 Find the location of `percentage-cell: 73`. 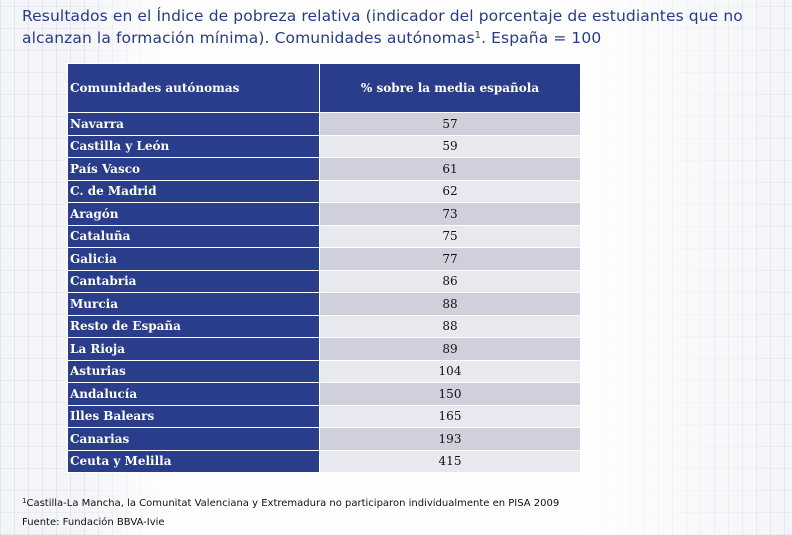

percentage-cell: 73 is located at coordinates (450, 214).